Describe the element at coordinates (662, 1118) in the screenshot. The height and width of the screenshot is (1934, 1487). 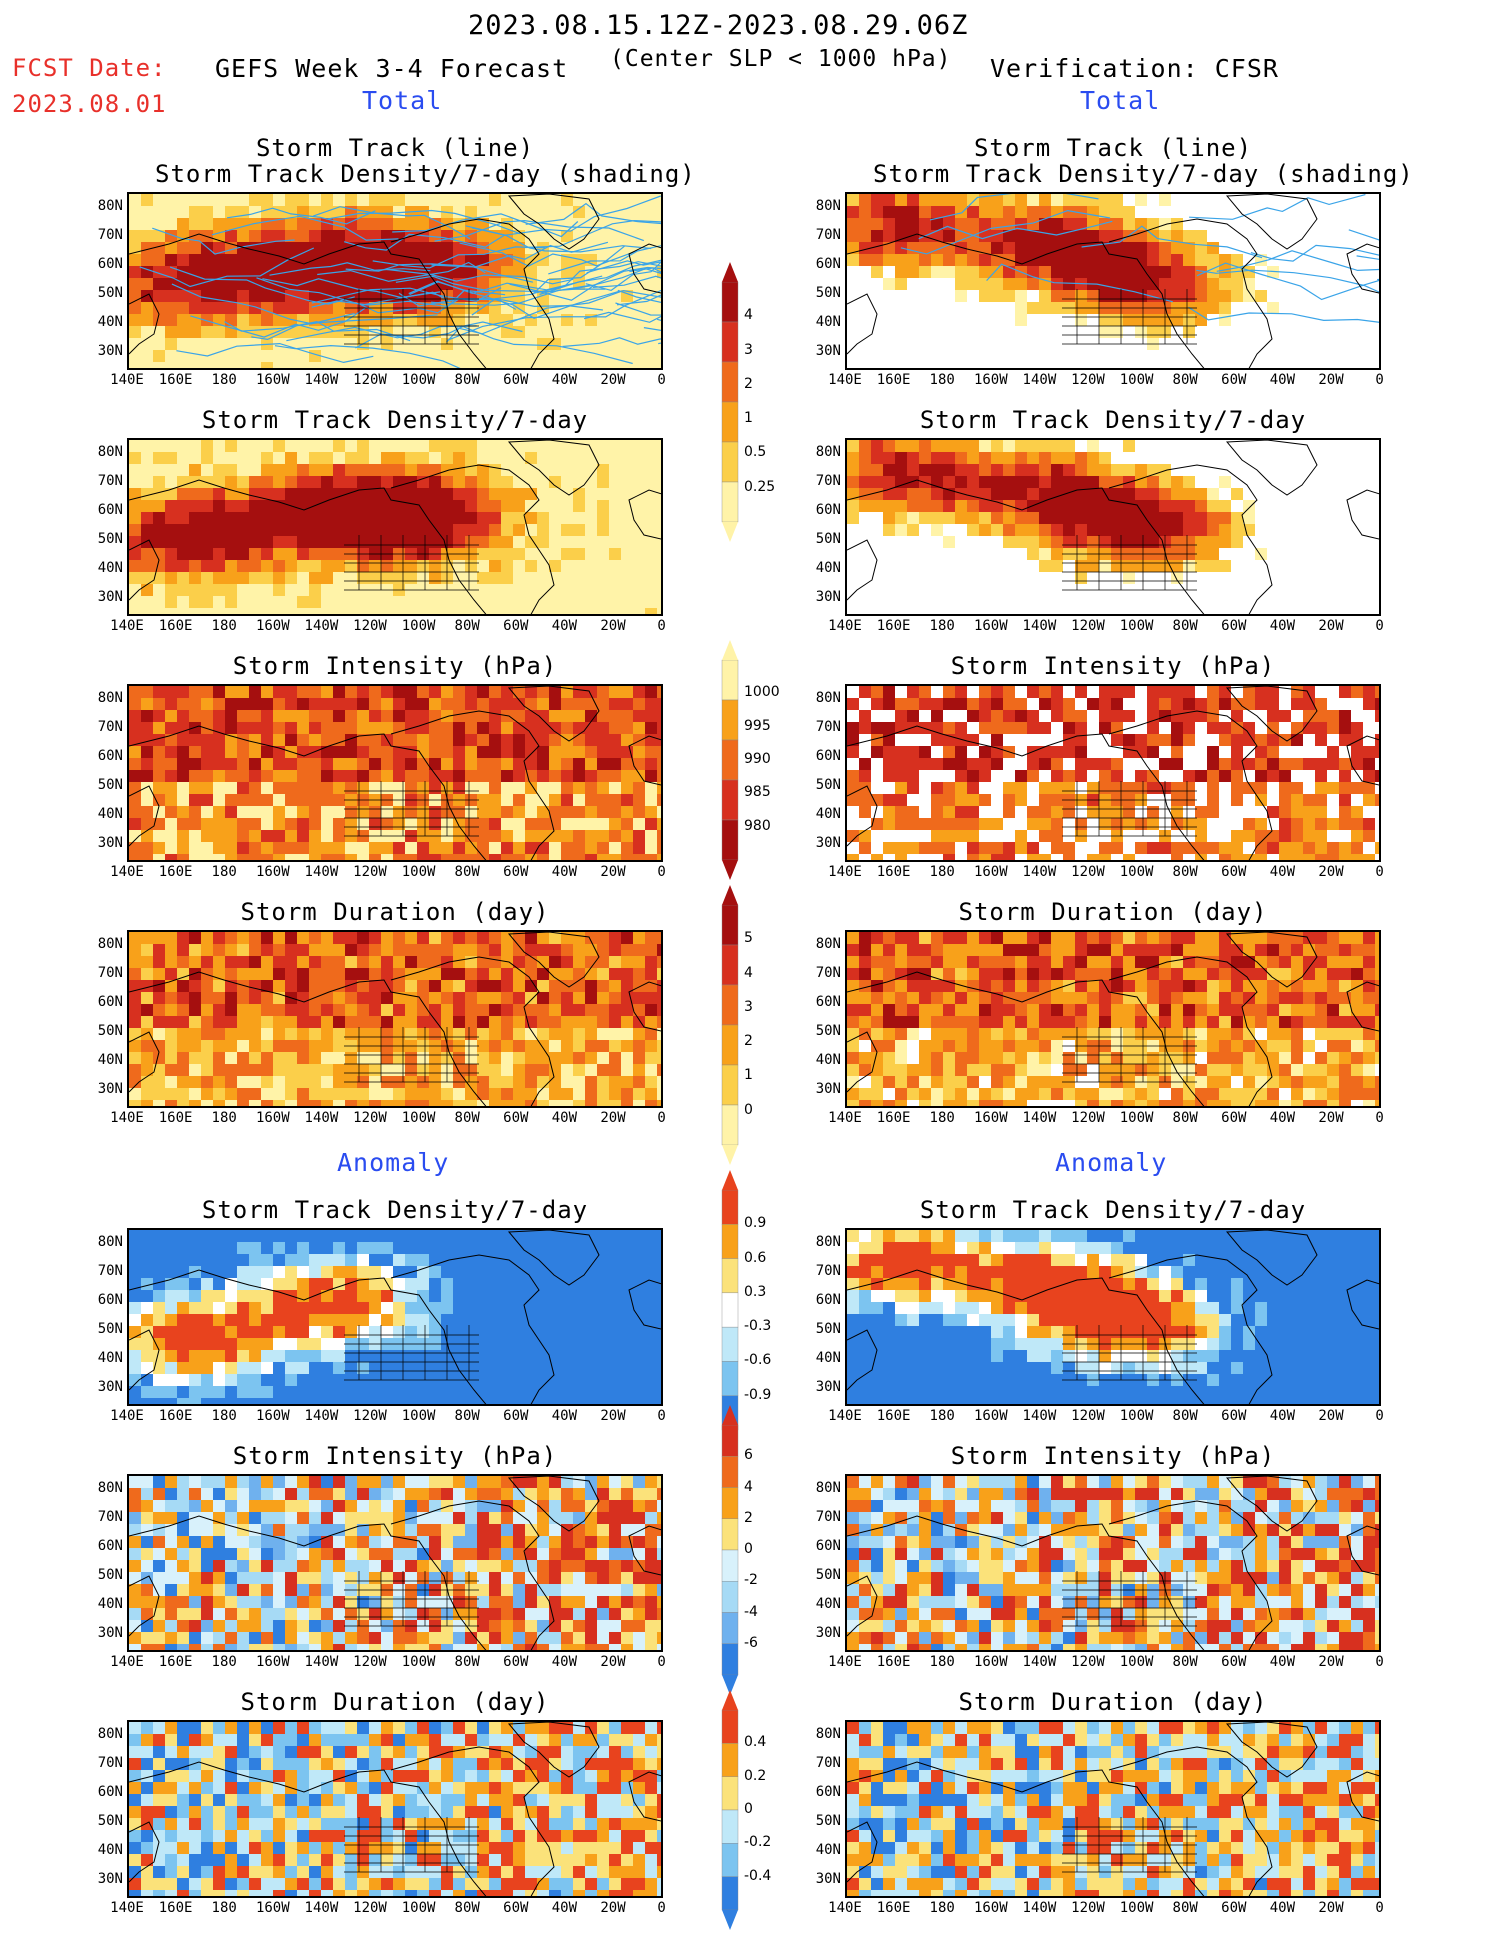
I see `lon-tick-label: 0` at that location.